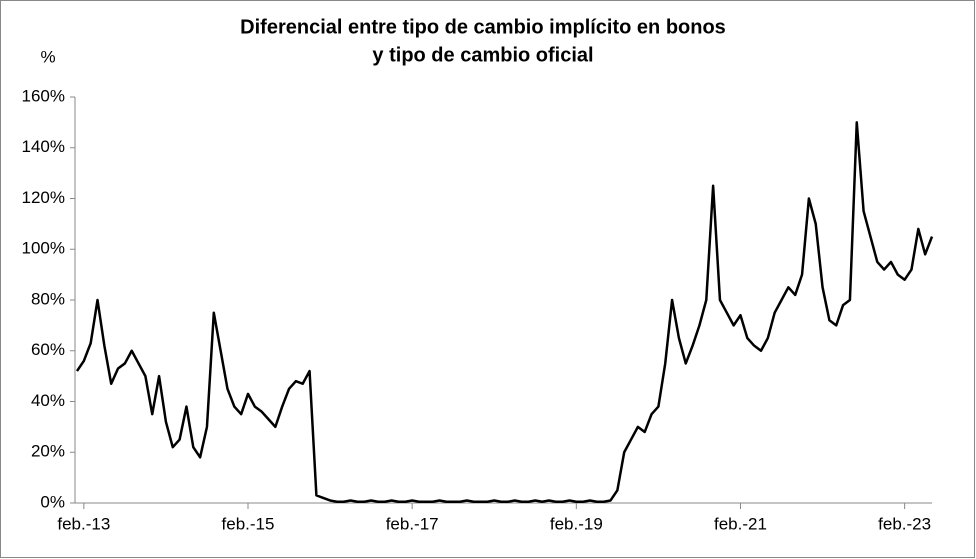  Describe the element at coordinates (482, 55) in the screenshot. I see `chart-subtitle: y tipo de cambio oficial` at that location.